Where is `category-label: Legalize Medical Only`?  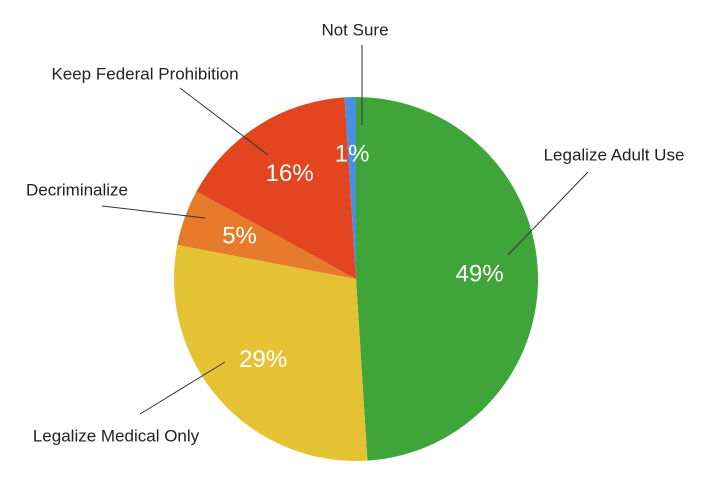 category-label: Legalize Medical Only is located at coordinates (116, 435).